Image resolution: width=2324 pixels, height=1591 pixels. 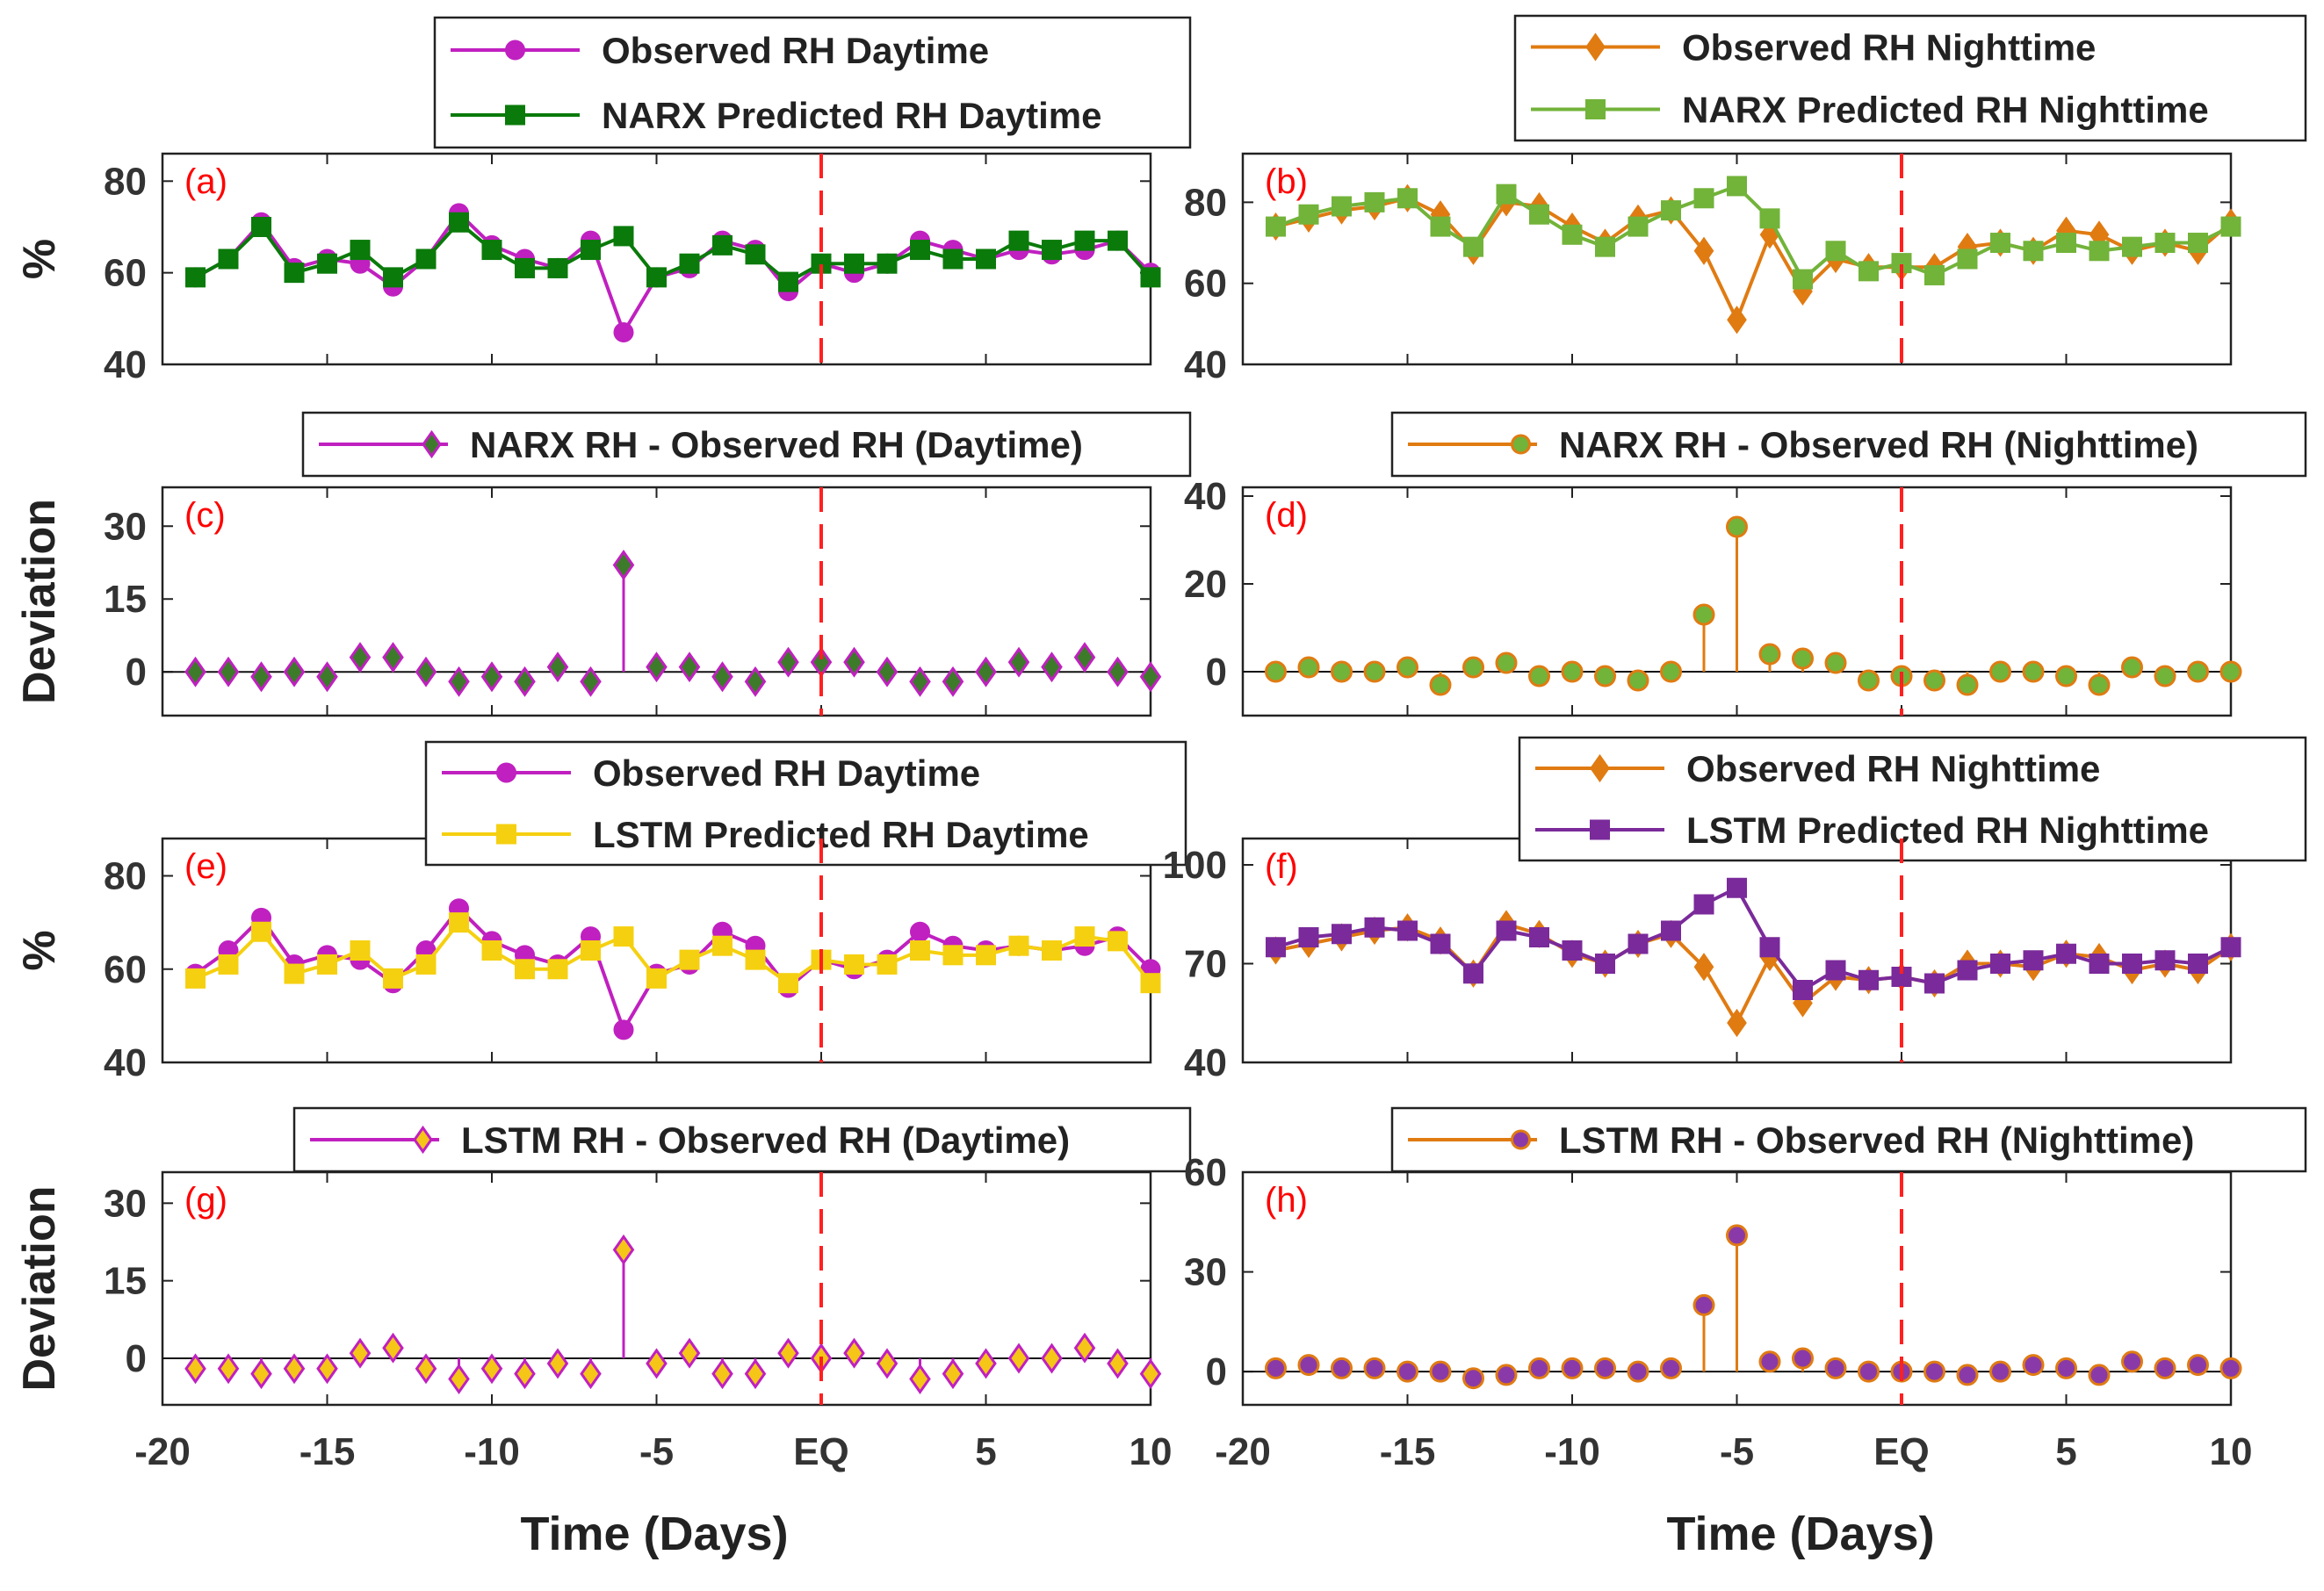 I want to click on x-tick-label: -15, so click(x=328, y=1451).